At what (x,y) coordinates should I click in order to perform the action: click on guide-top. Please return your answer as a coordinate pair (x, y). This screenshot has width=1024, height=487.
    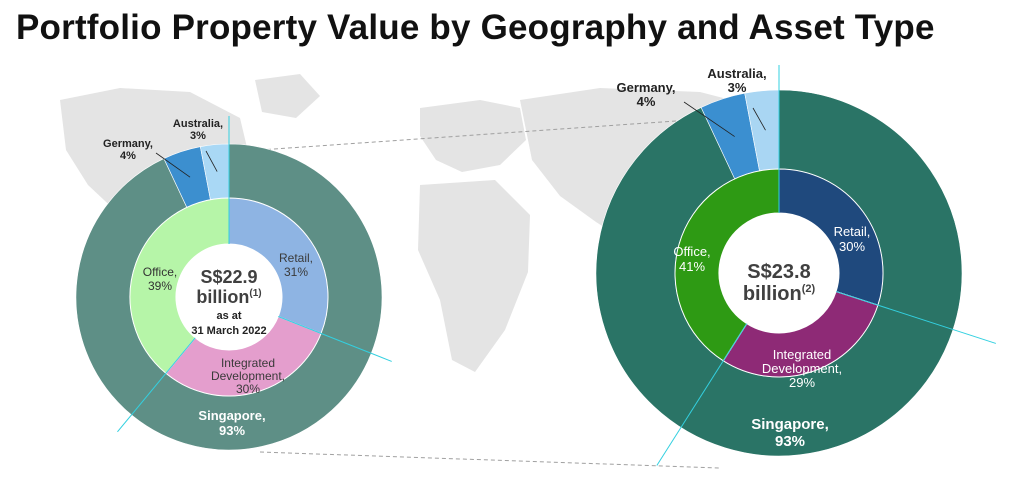
    Looking at the image, I should click on (475, 135).